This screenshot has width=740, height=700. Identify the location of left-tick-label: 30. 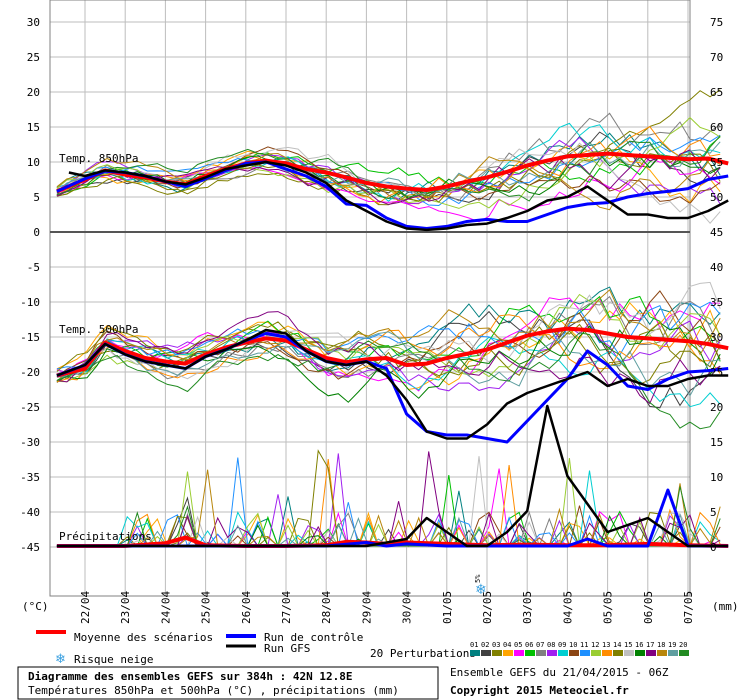
(33, 22).